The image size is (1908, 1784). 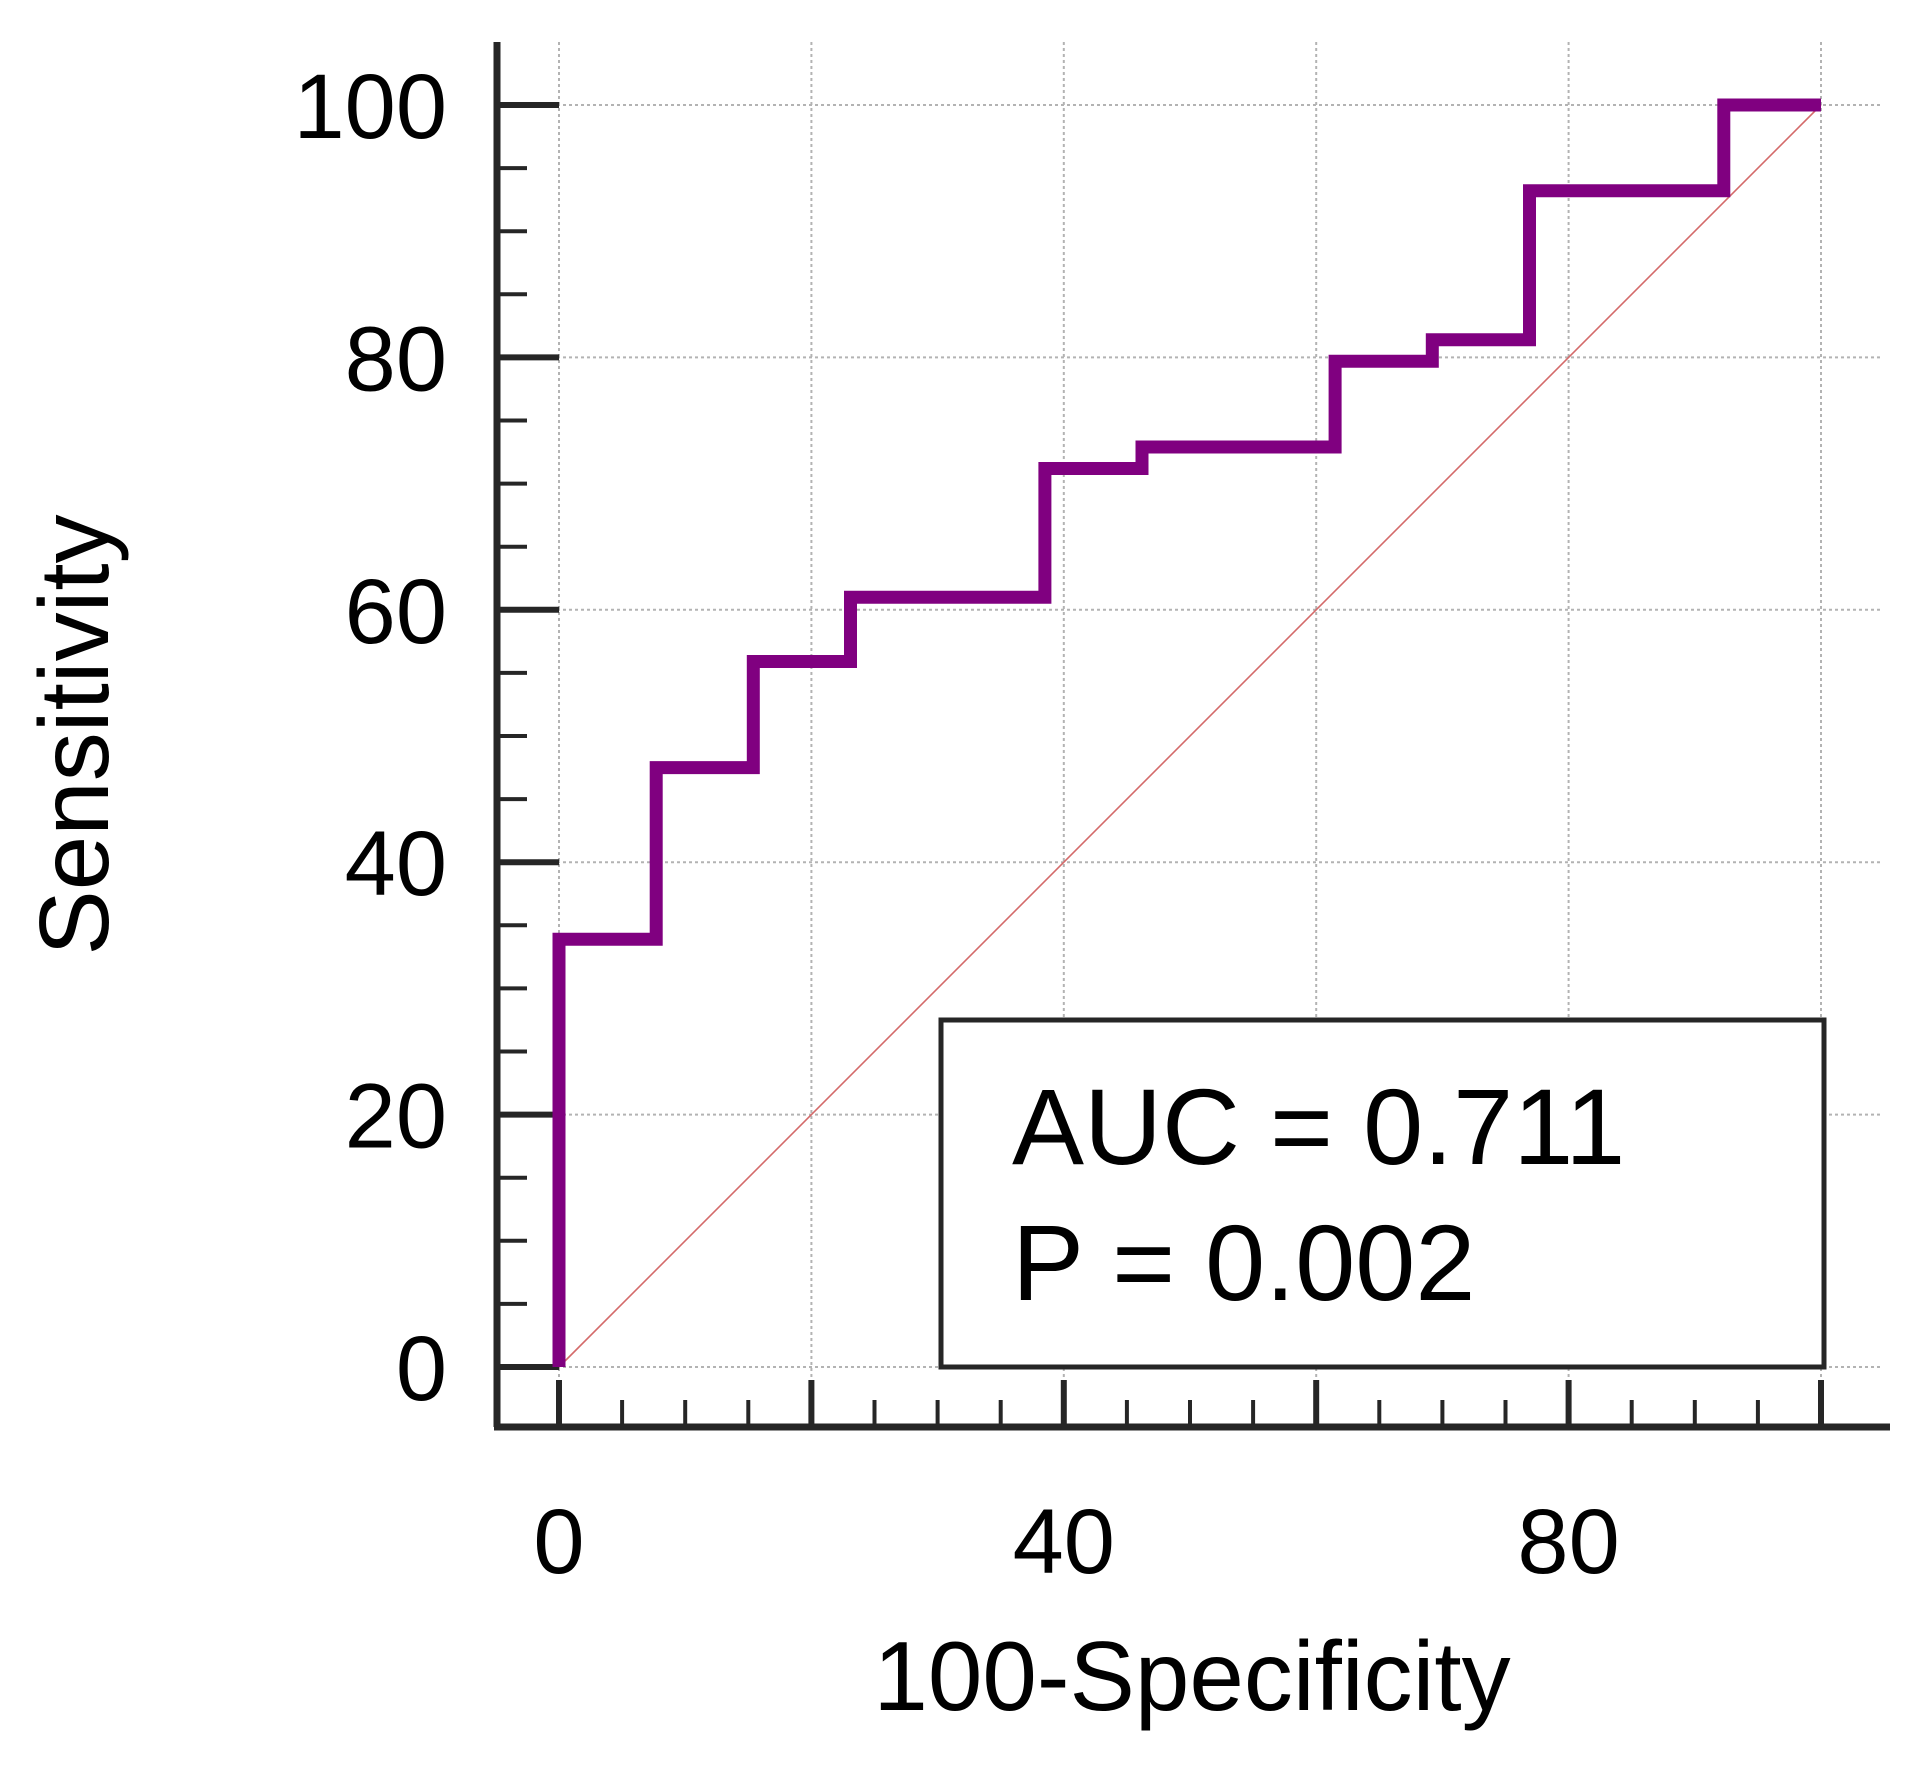 What do you see at coordinates (74, 734) in the screenshot?
I see `y-axis-title: Sensitivity` at bounding box center [74, 734].